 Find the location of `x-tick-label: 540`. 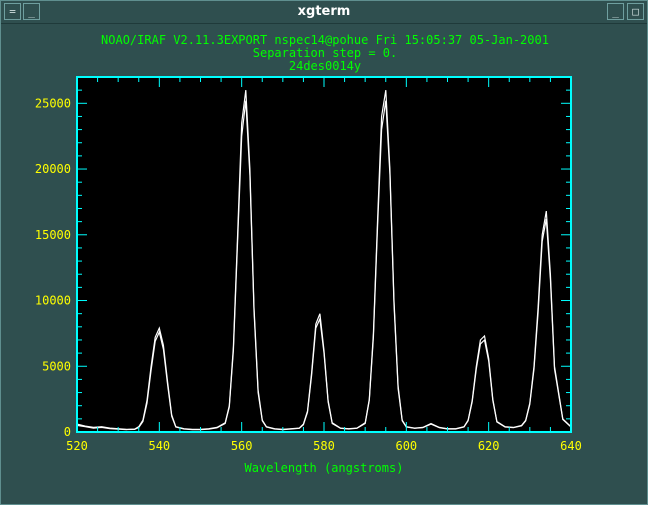

x-tick-label: 540 is located at coordinates (159, 446).